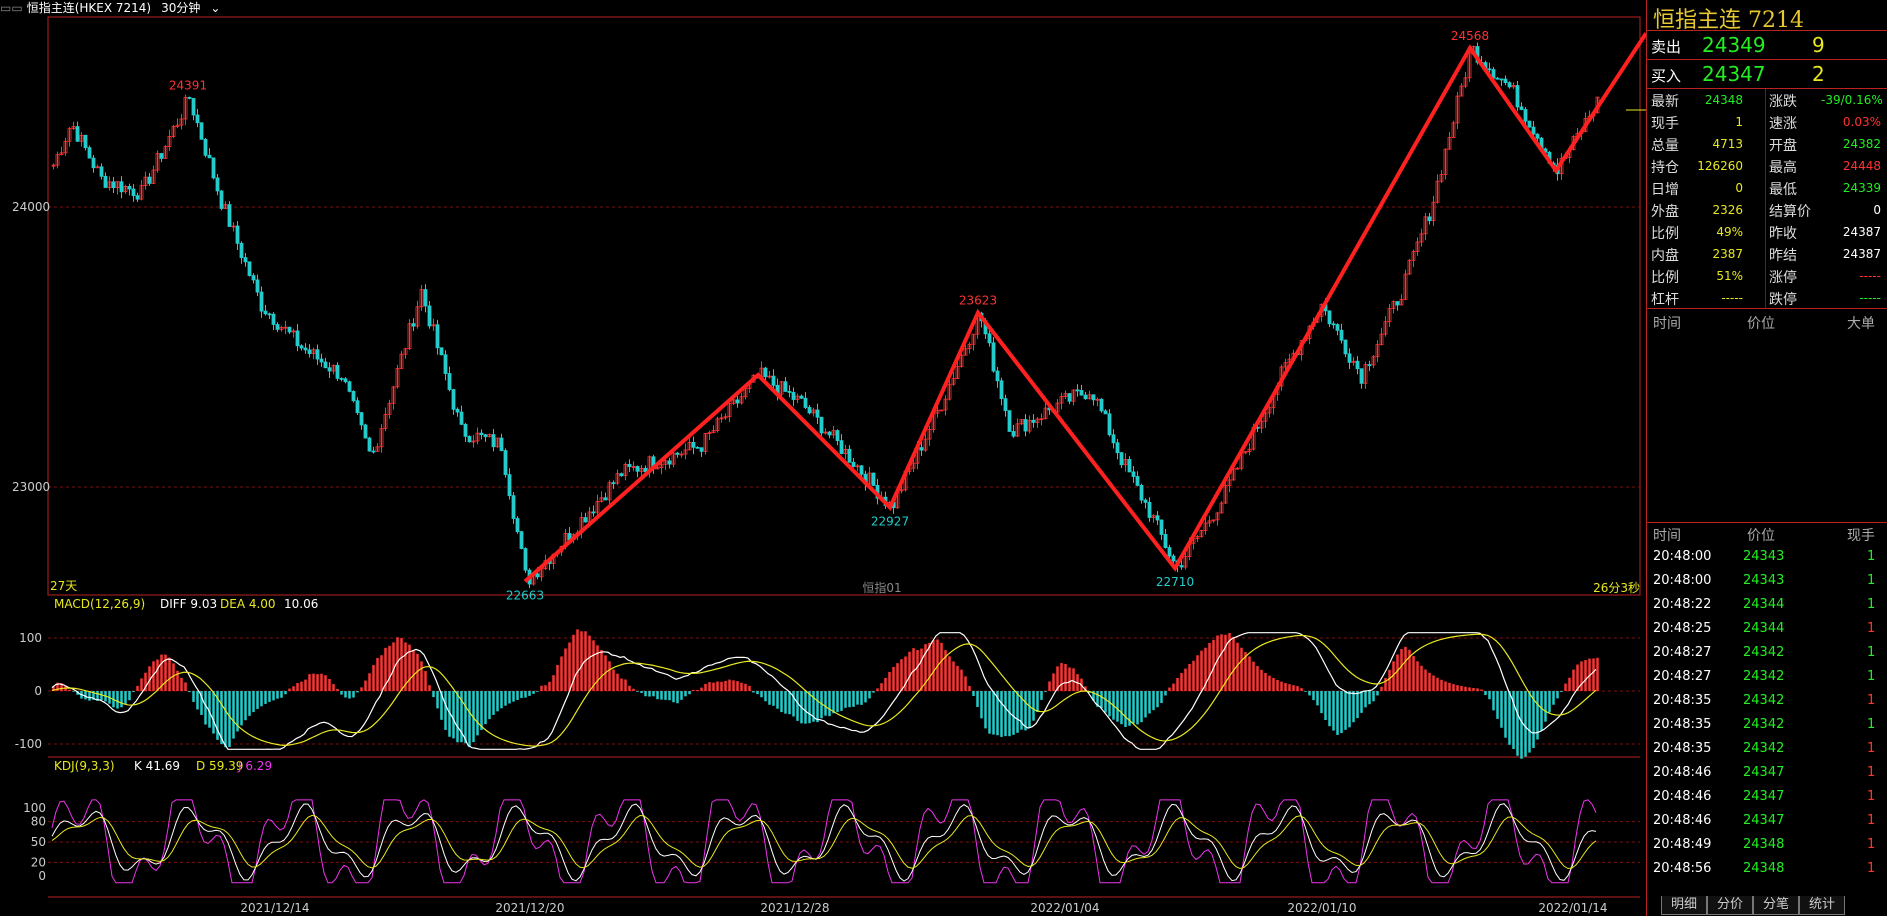 The width and height of the screenshot is (1887, 916). Describe the element at coordinates (1783, 124) in the screenshot. I see `quote-key: 速涨` at that location.